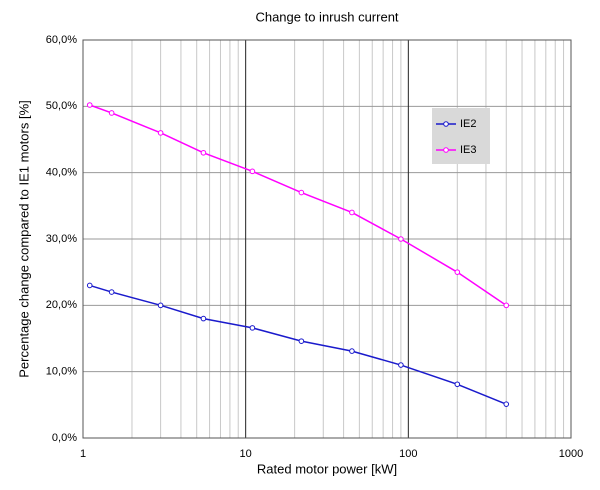 The width and height of the screenshot is (600, 490). What do you see at coordinates (327, 468) in the screenshot?
I see `x-axis-label: Rated motor power [kW]` at bounding box center [327, 468].